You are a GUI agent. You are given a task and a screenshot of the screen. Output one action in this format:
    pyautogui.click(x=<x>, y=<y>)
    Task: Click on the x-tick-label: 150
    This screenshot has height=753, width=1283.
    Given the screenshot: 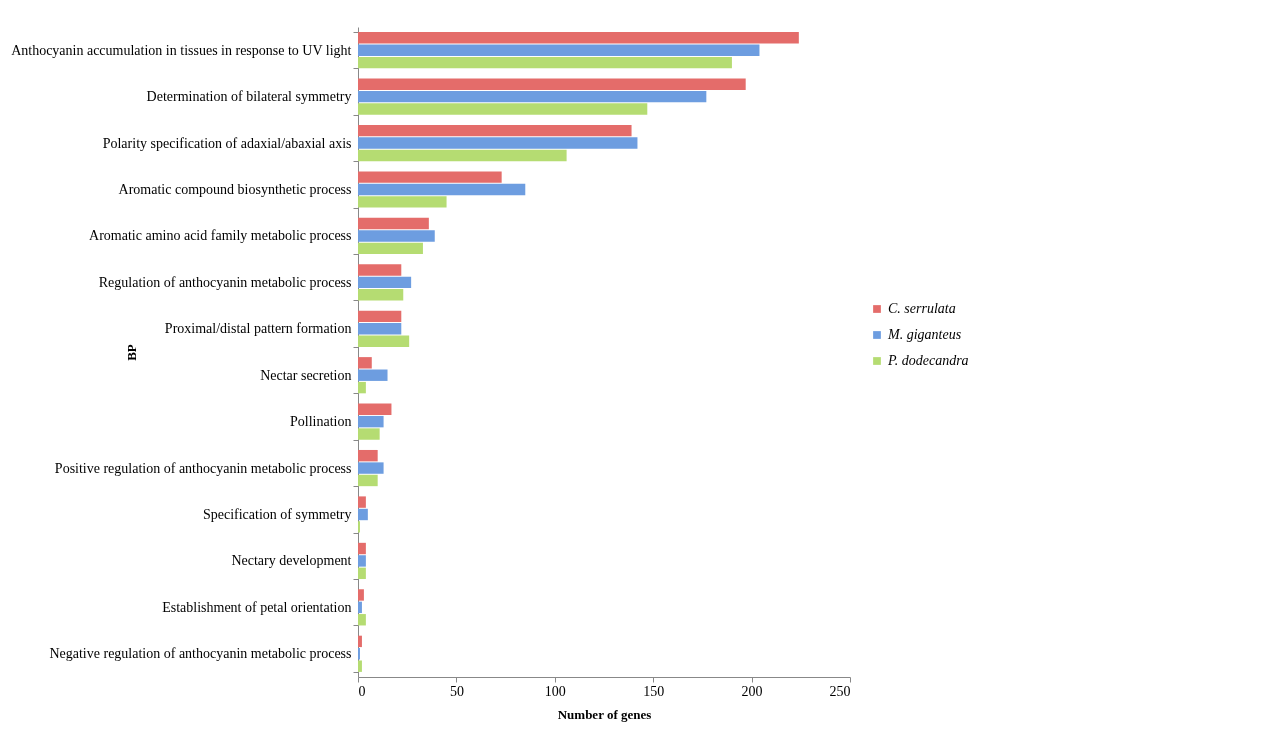 What is the action you would take?
    pyautogui.click(x=654, y=691)
    